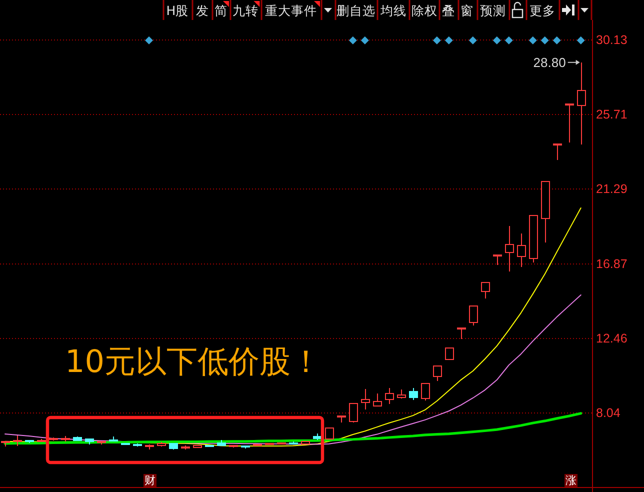 The height and width of the screenshot is (492, 644). I want to click on text: 九转, so click(245, 10).